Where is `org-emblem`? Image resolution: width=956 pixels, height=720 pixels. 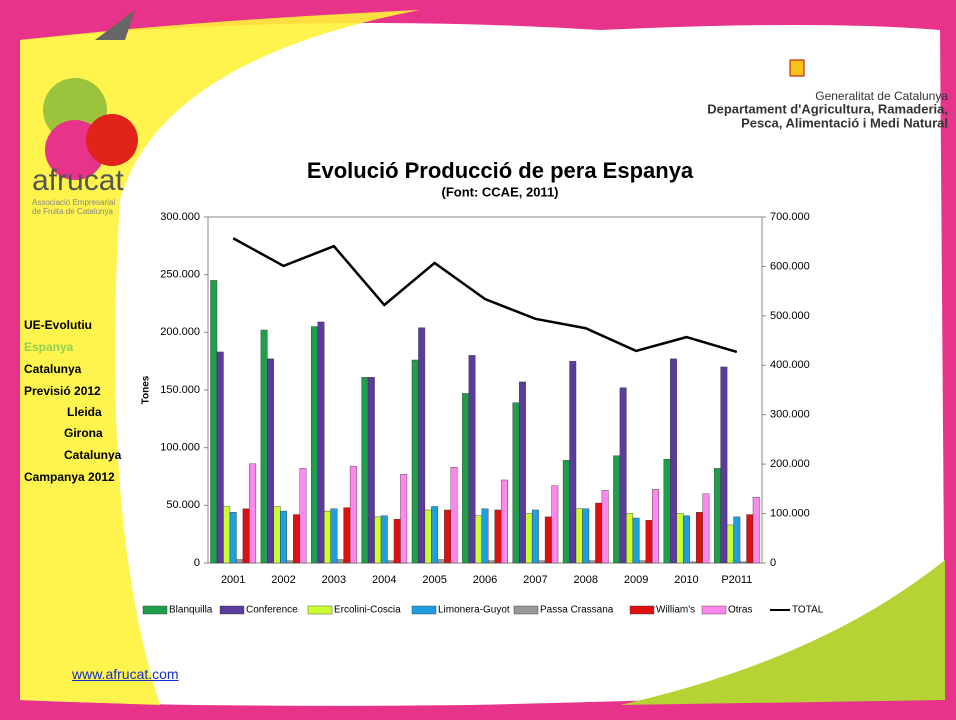 org-emblem is located at coordinates (797, 68).